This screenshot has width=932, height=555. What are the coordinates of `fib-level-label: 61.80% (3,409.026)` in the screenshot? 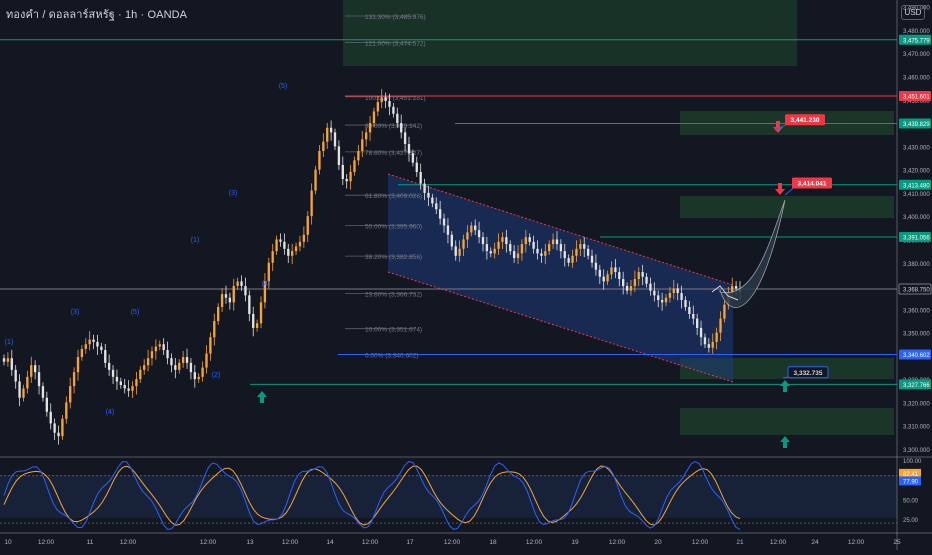 It's located at (393, 196).